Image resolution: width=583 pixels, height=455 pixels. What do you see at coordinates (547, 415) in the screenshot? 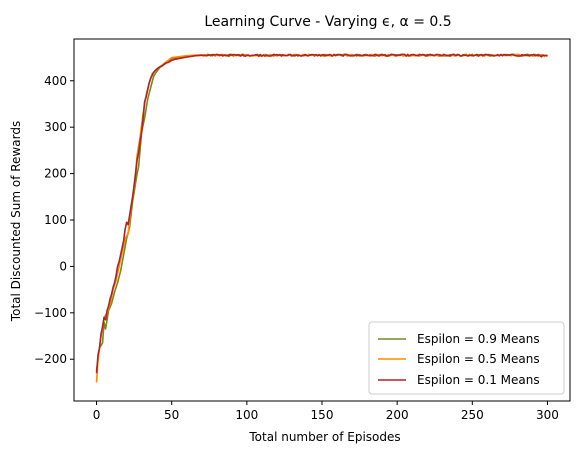
I see `x-tick-label-6: 300` at bounding box center [547, 415].